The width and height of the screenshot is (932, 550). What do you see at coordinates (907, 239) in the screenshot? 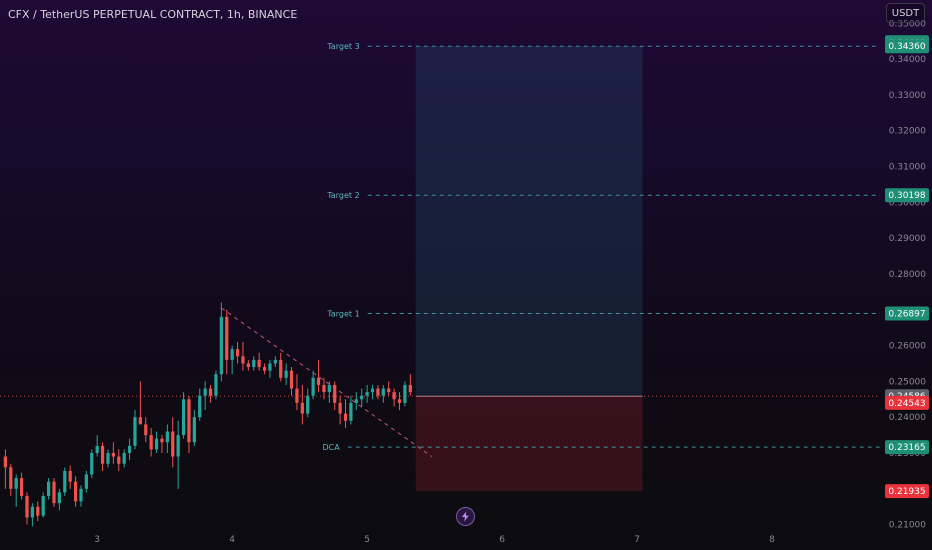
I see `y-tick-label: 0.29000` at bounding box center [907, 239].